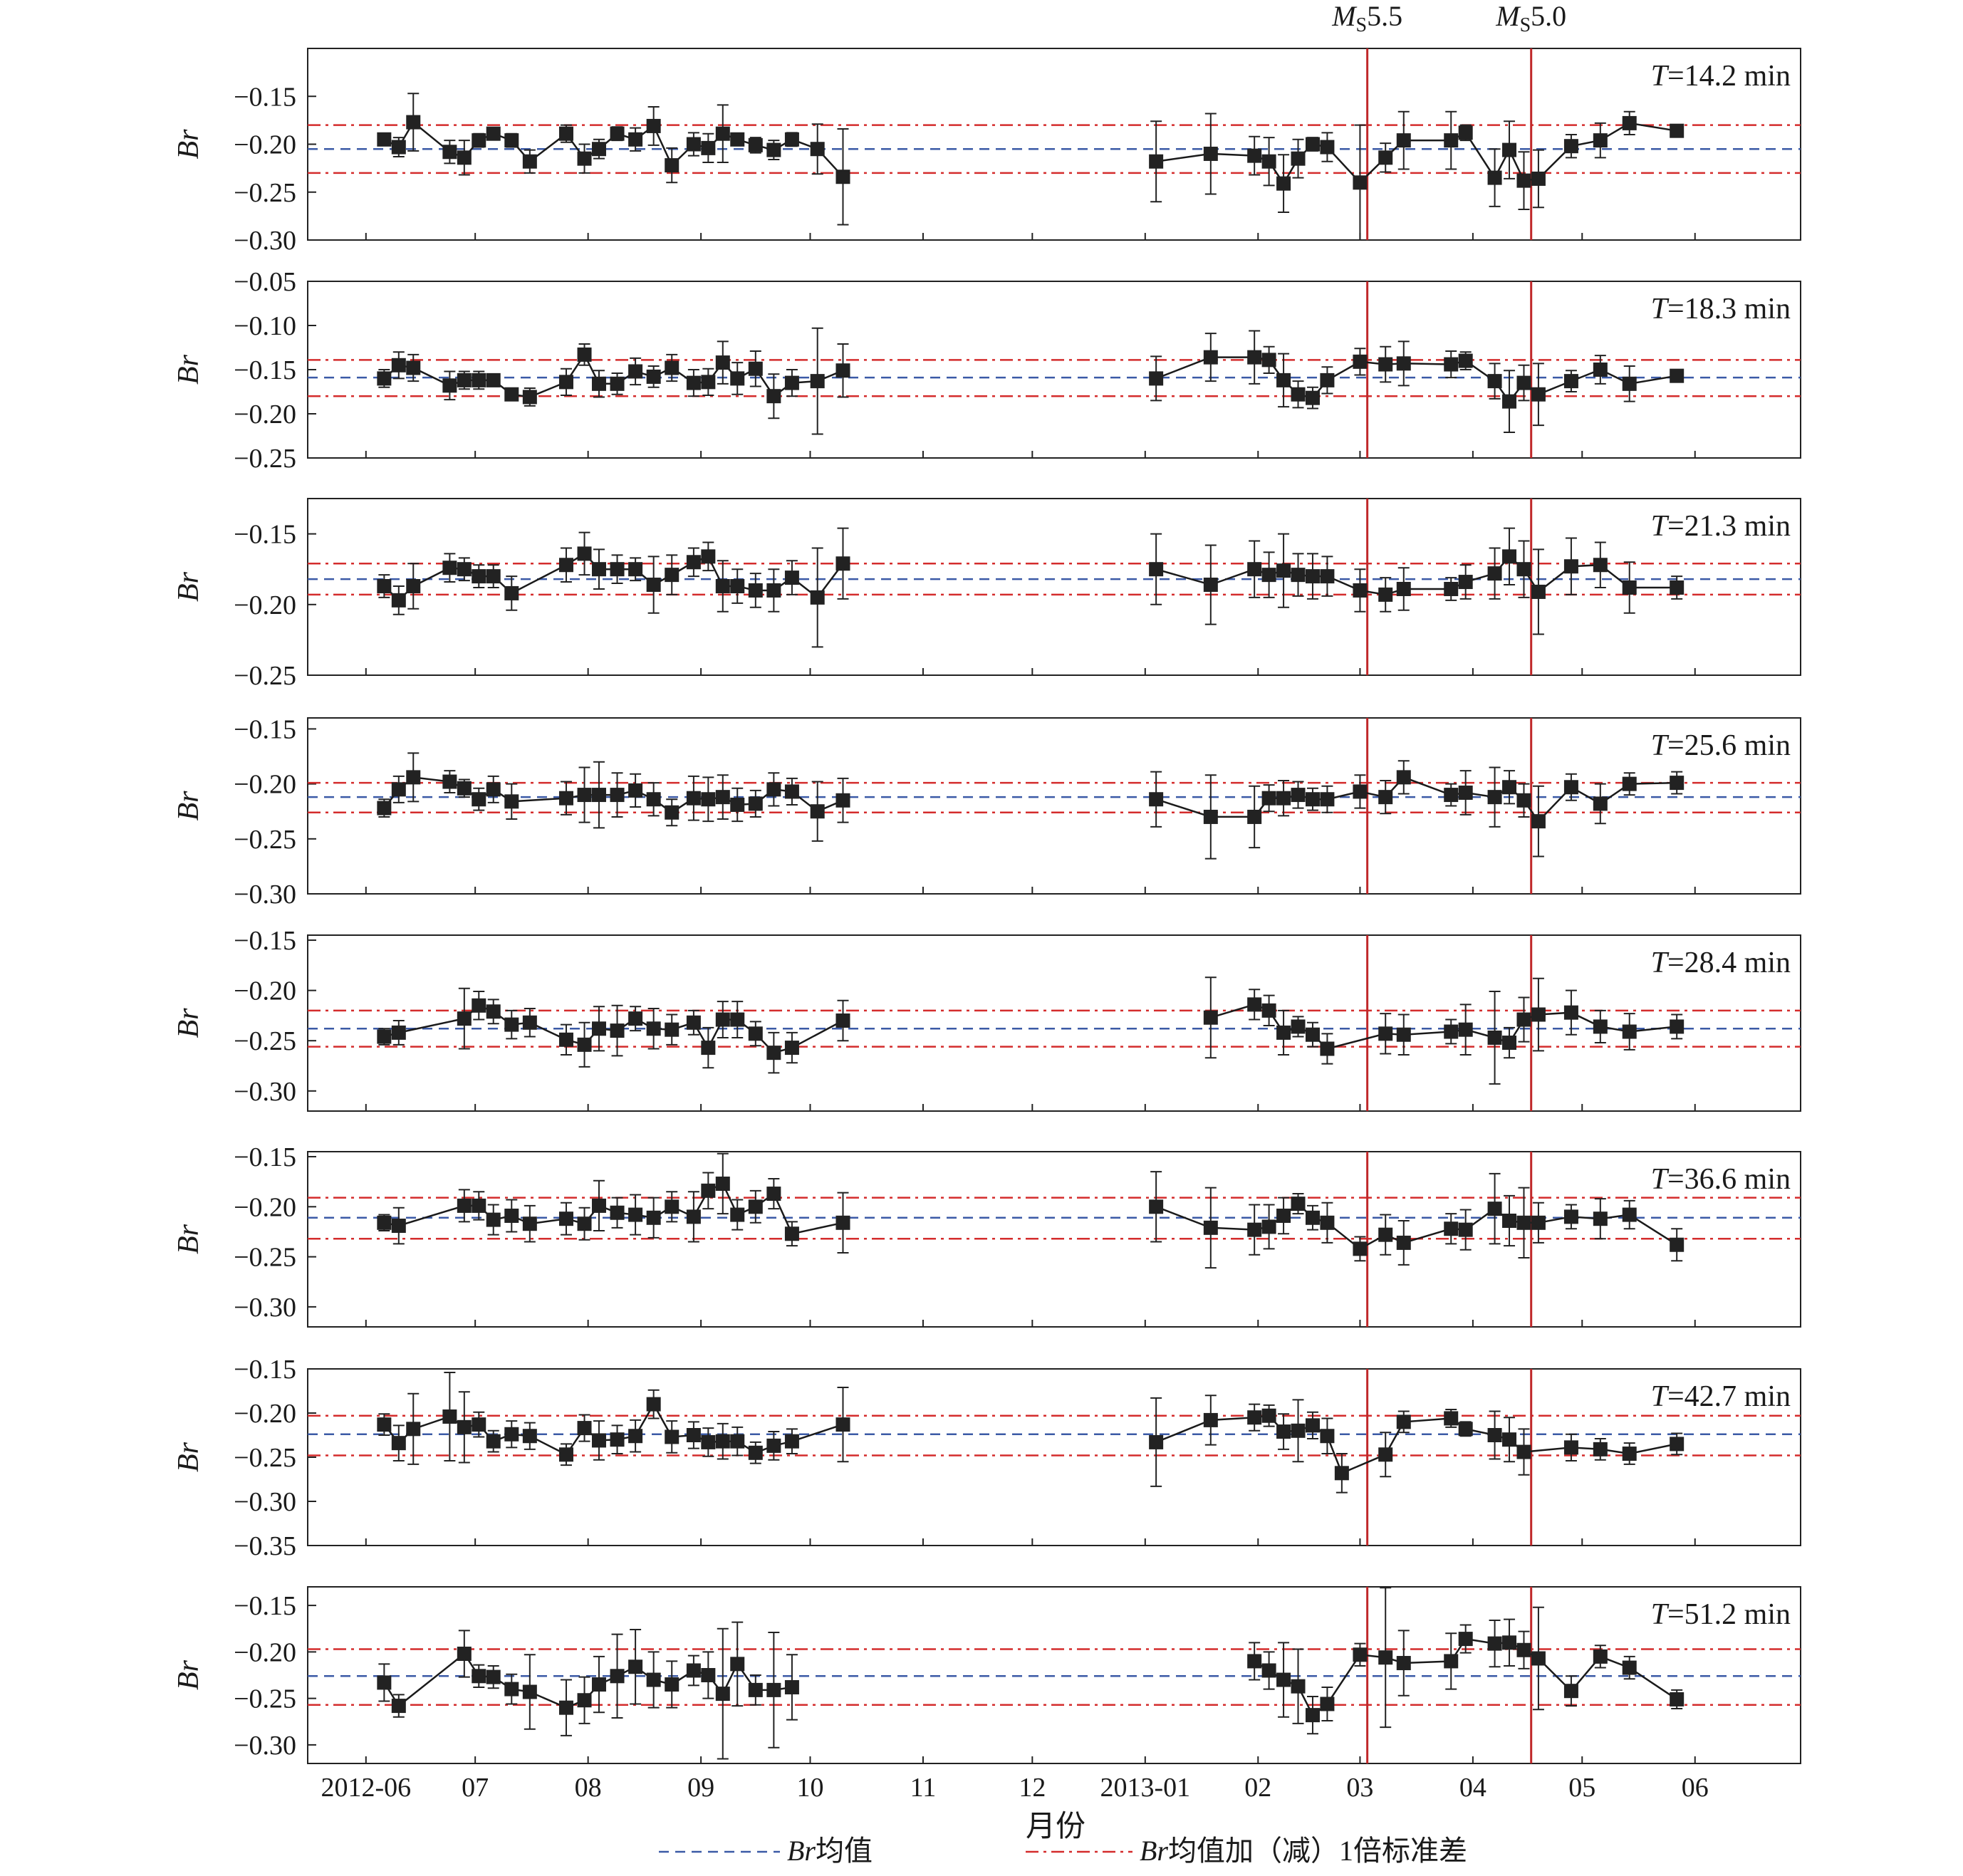  Describe the element at coordinates (265, 605) in the screenshot. I see `y-tick-label: −0.20` at that location.